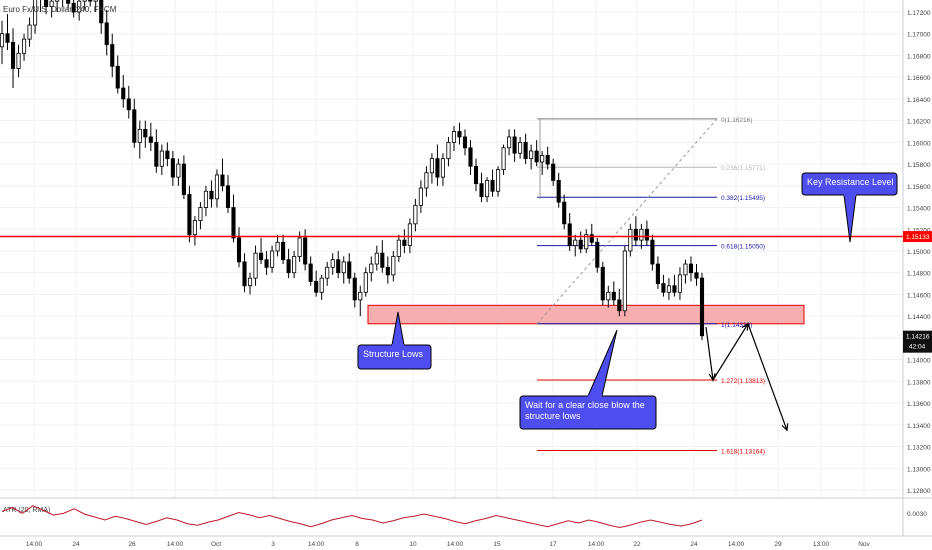 Image resolution: width=932 pixels, height=550 pixels. I want to click on time-tick: 10, so click(413, 544).